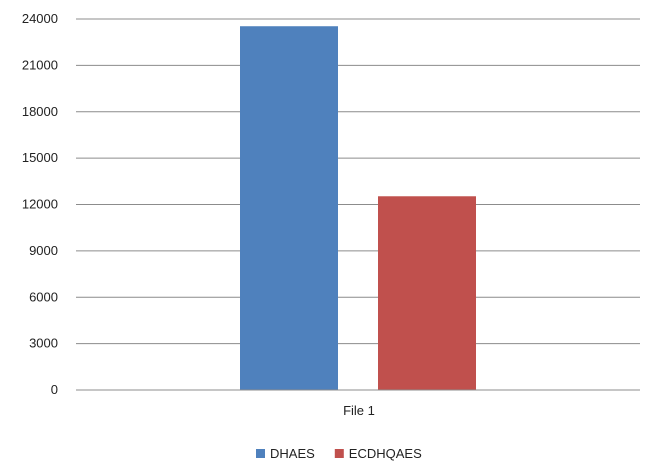 Image resolution: width=646 pixels, height=467 pixels. I want to click on bar-dhaes, so click(289, 208).